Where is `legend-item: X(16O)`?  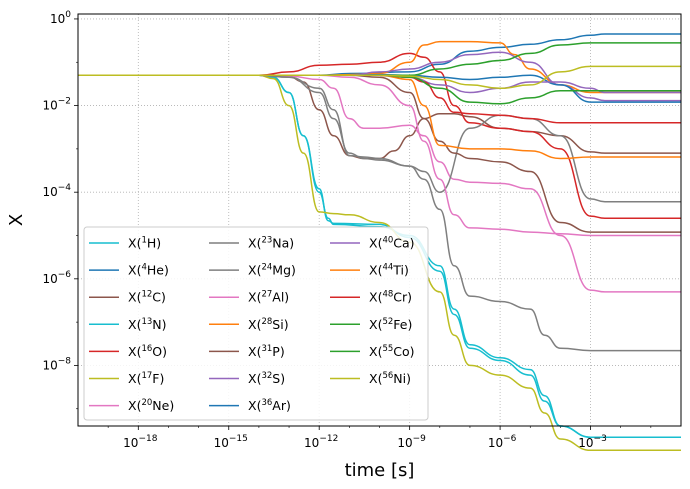
legend-item: X(16O) is located at coordinates (128, 351).